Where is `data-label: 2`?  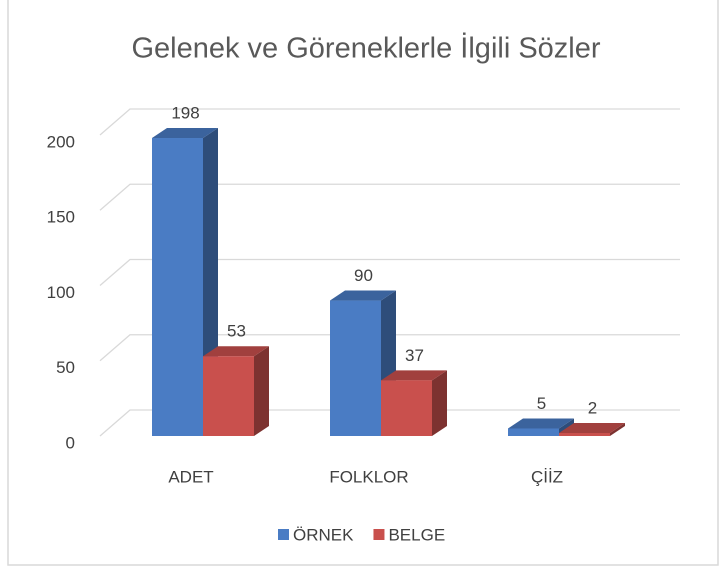 data-label: 2 is located at coordinates (592, 407).